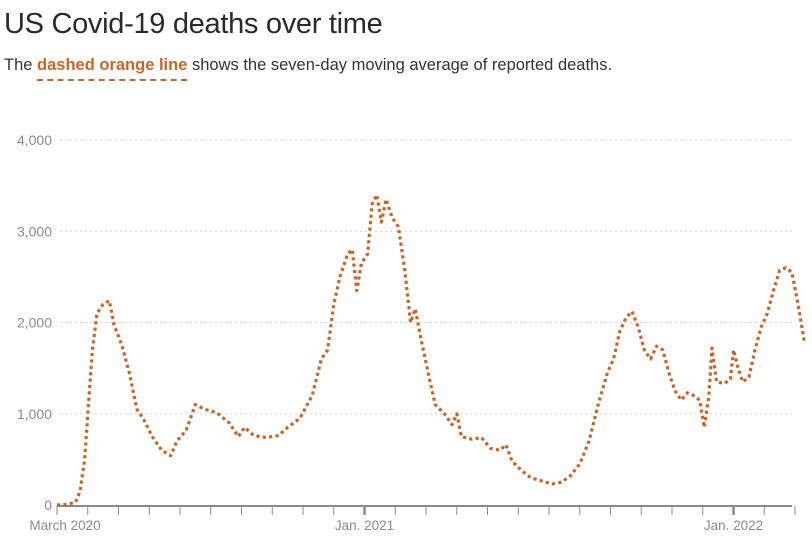 The height and width of the screenshot is (555, 812). What do you see at coordinates (193, 24) in the screenshot?
I see `chart-title: US Covid-19 deaths over time` at bounding box center [193, 24].